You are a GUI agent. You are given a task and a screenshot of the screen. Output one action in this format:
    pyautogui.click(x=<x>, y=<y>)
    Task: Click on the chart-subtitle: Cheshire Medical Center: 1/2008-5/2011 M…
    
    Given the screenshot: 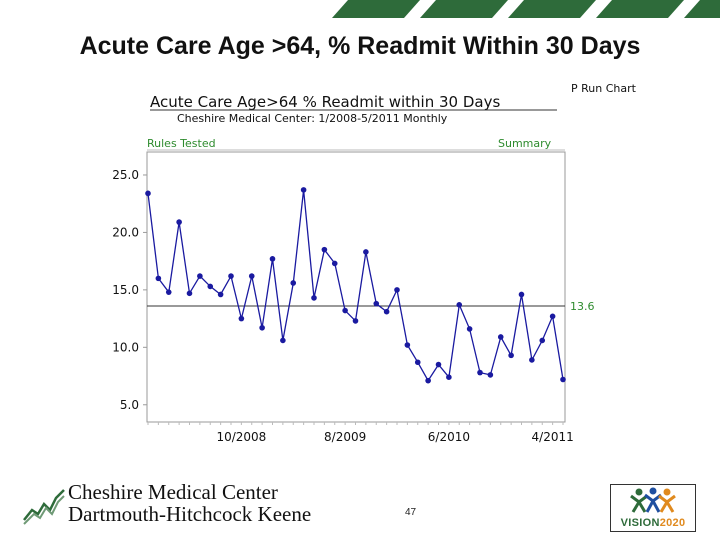 What is the action you would take?
    pyautogui.click(x=312, y=118)
    